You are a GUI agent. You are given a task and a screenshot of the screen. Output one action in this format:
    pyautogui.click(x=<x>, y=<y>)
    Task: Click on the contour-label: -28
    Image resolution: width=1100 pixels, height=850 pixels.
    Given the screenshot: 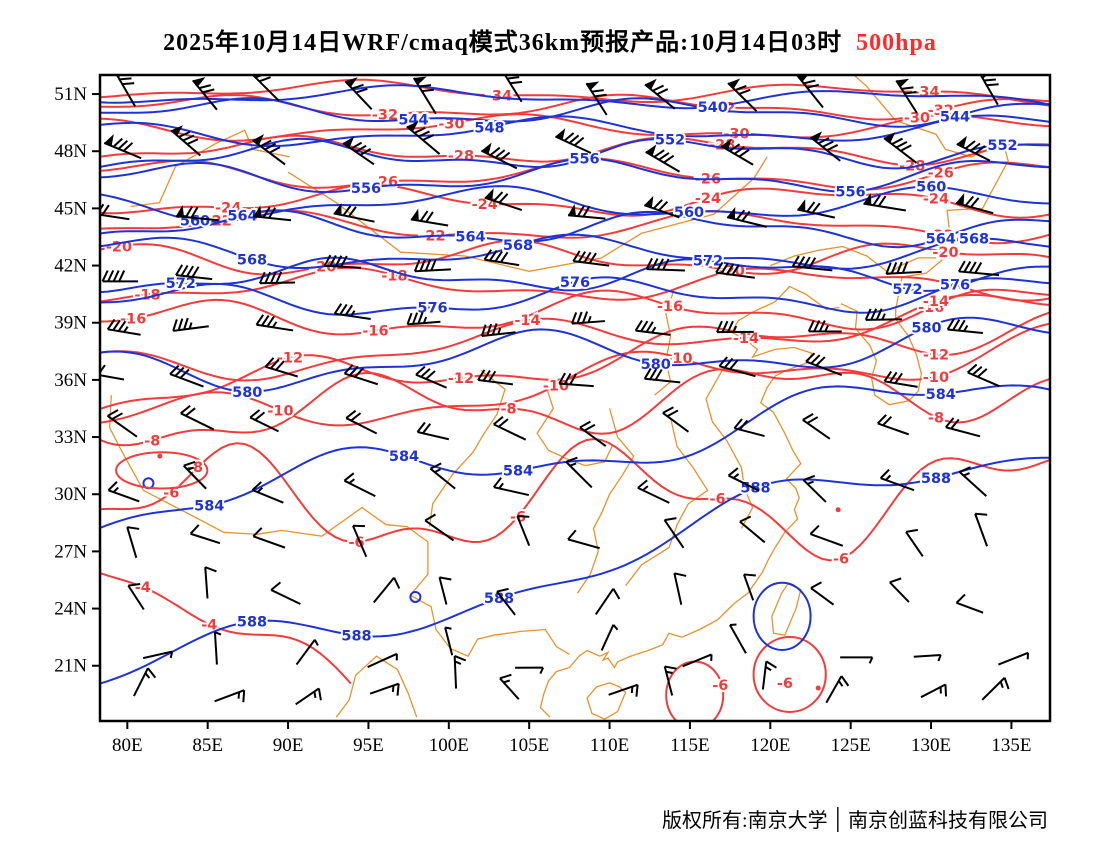 What is the action you would take?
    pyautogui.click(x=461, y=157)
    